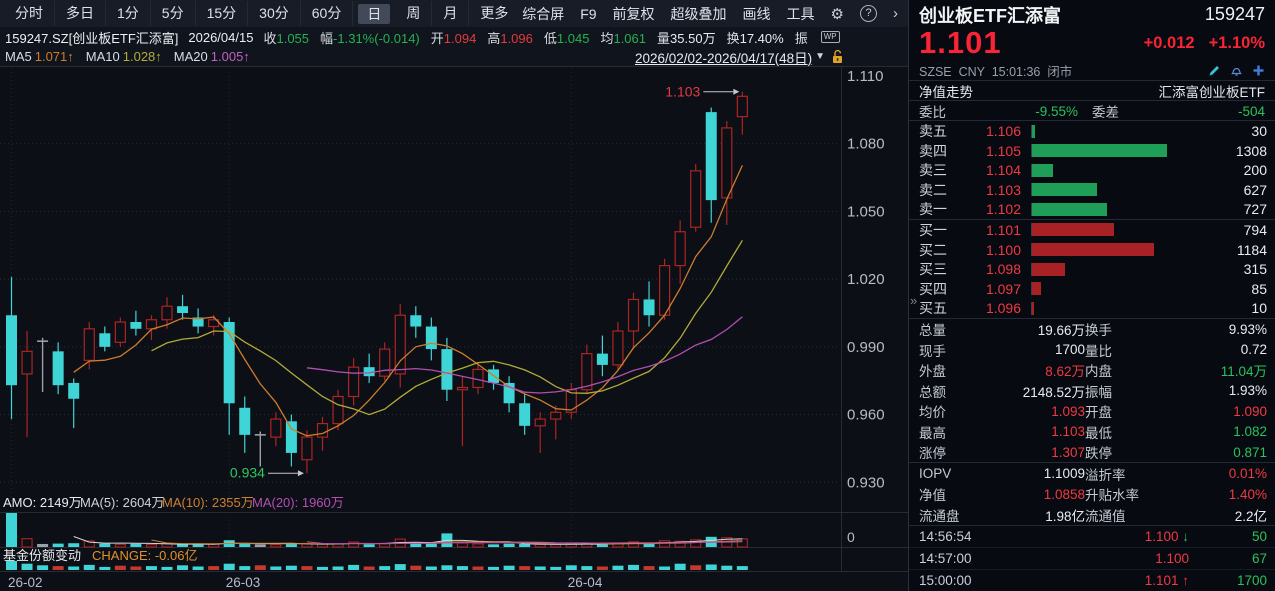 The image size is (1275, 591). I want to click on stat-row-外盘: 外盘 8.62万 内盘 11.04万, so click(1093, 372).